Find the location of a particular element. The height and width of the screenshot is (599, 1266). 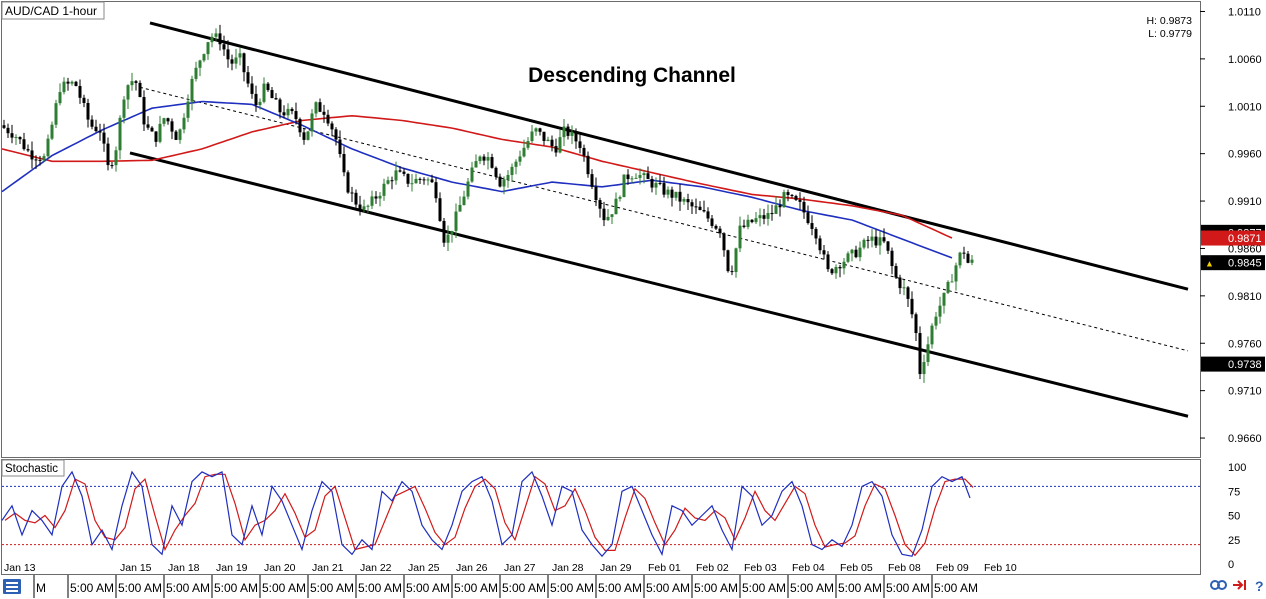

date-label: Feb 01 is located at coordinates (664, 568).